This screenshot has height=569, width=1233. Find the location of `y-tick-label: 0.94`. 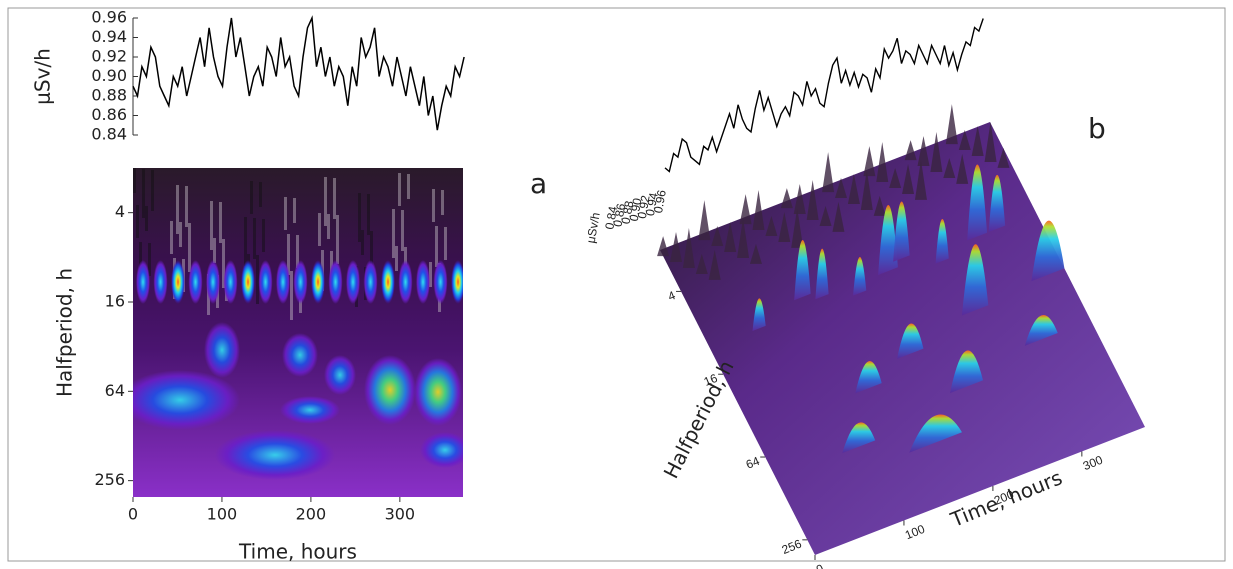

y-tick-label: 0.94 is located at coordinates (109, 36).